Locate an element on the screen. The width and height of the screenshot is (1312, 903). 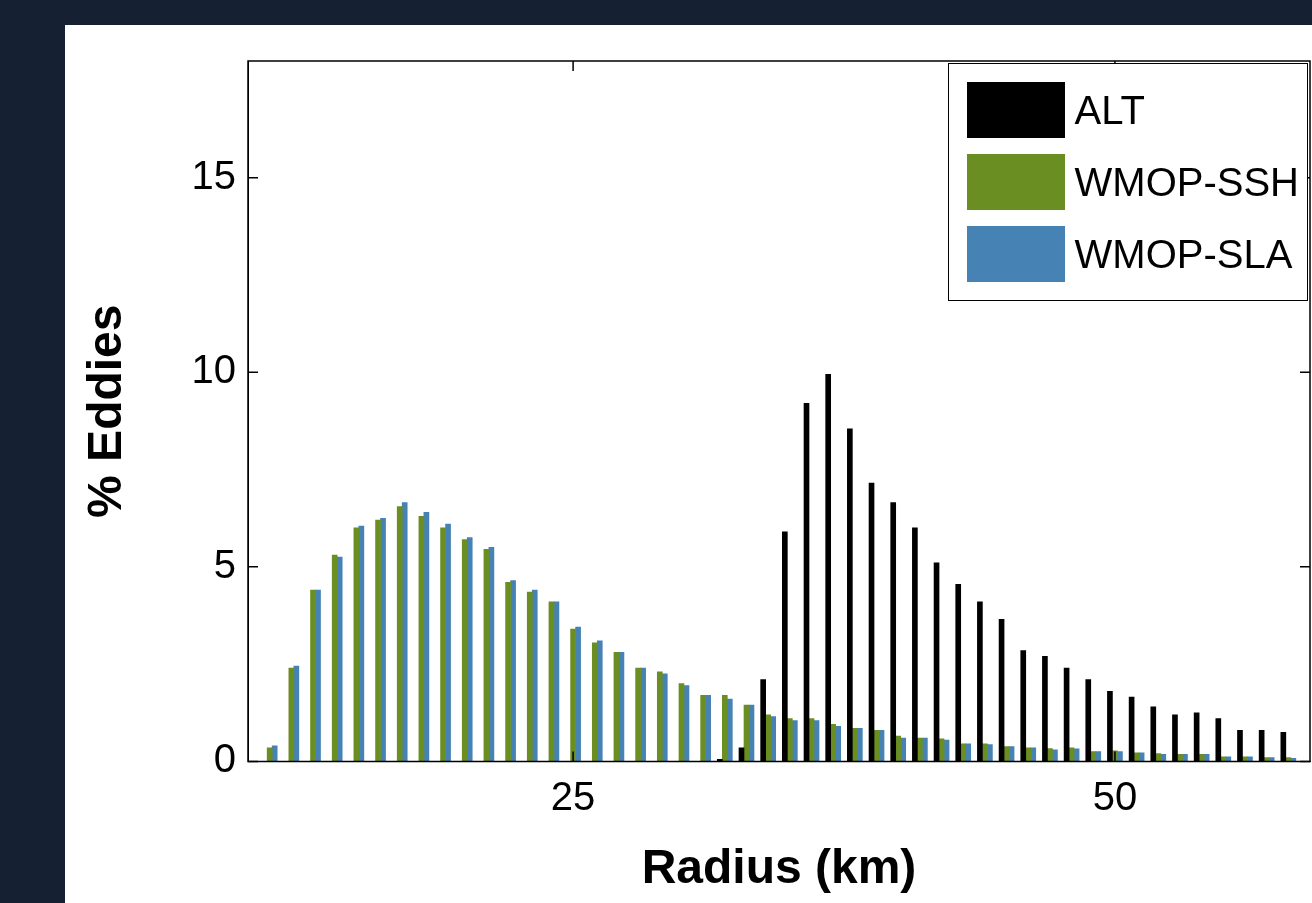
y-tick-label: 5 is located at coordinates (224, 563).